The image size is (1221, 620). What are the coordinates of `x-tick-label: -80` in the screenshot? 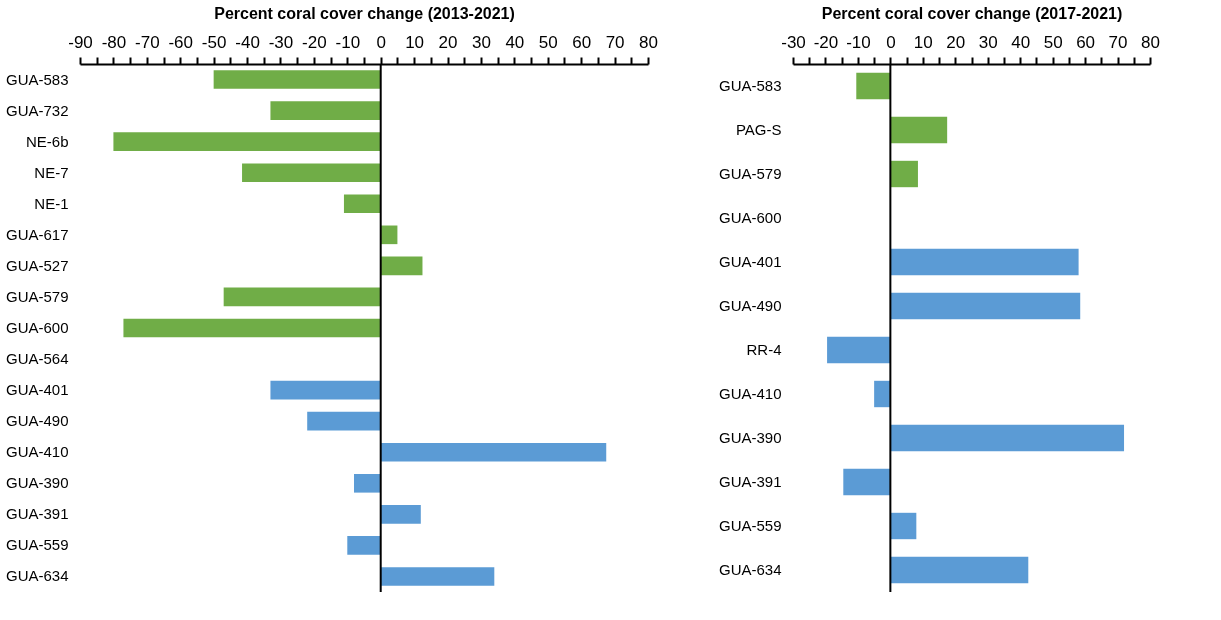 It's located at (114, 42).